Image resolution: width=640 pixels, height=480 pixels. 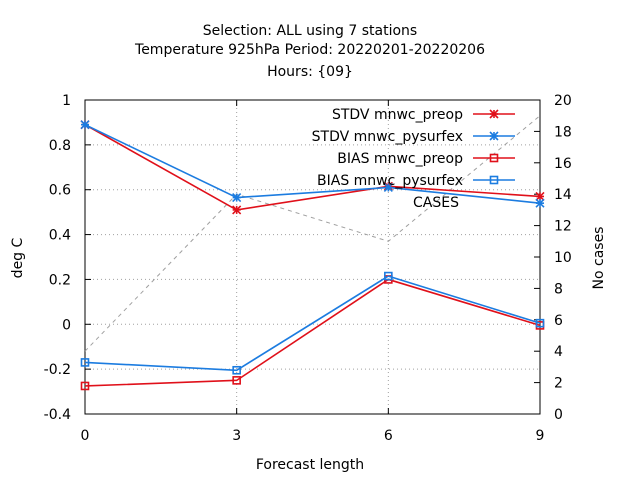 I want to click on title-line-1: Selection: ALL using 7 stations, so click(x=310, y=31).